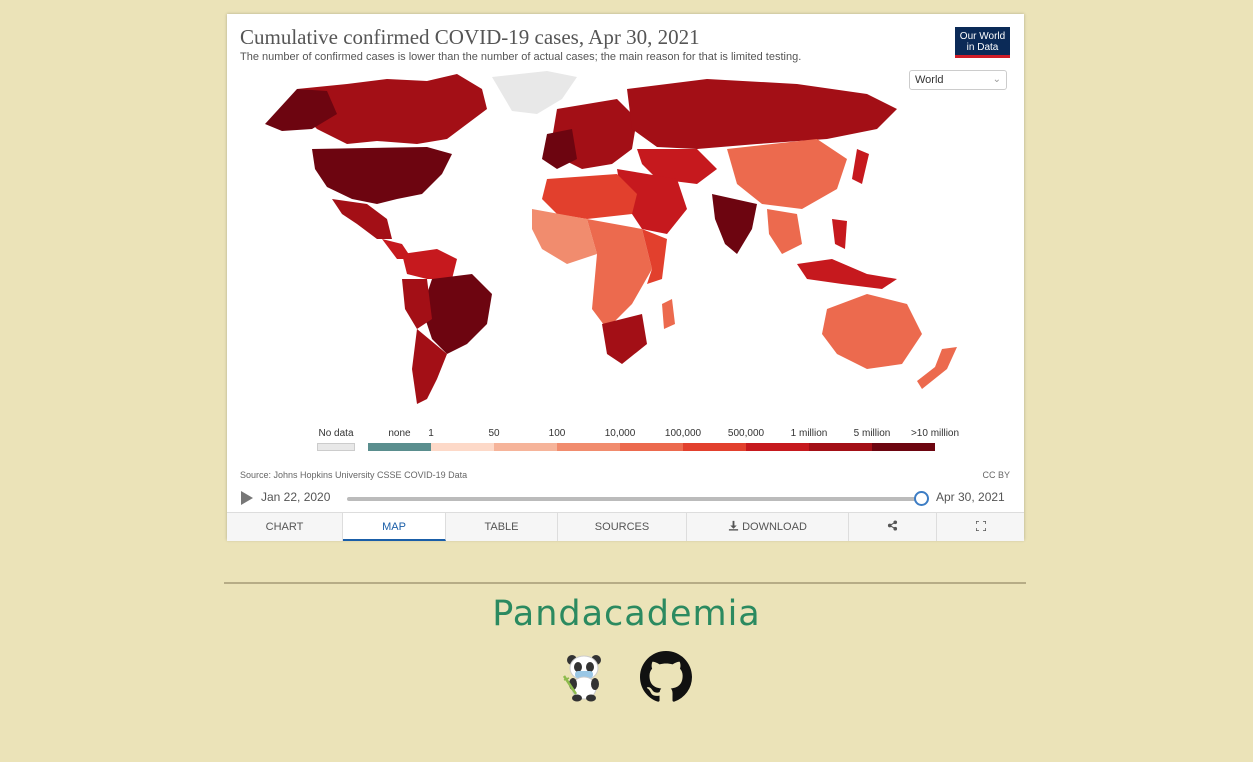  Describe the element at coordinates (996, 79) in the screenshot. I see `chevron-down-icon: ⌄` at that location.